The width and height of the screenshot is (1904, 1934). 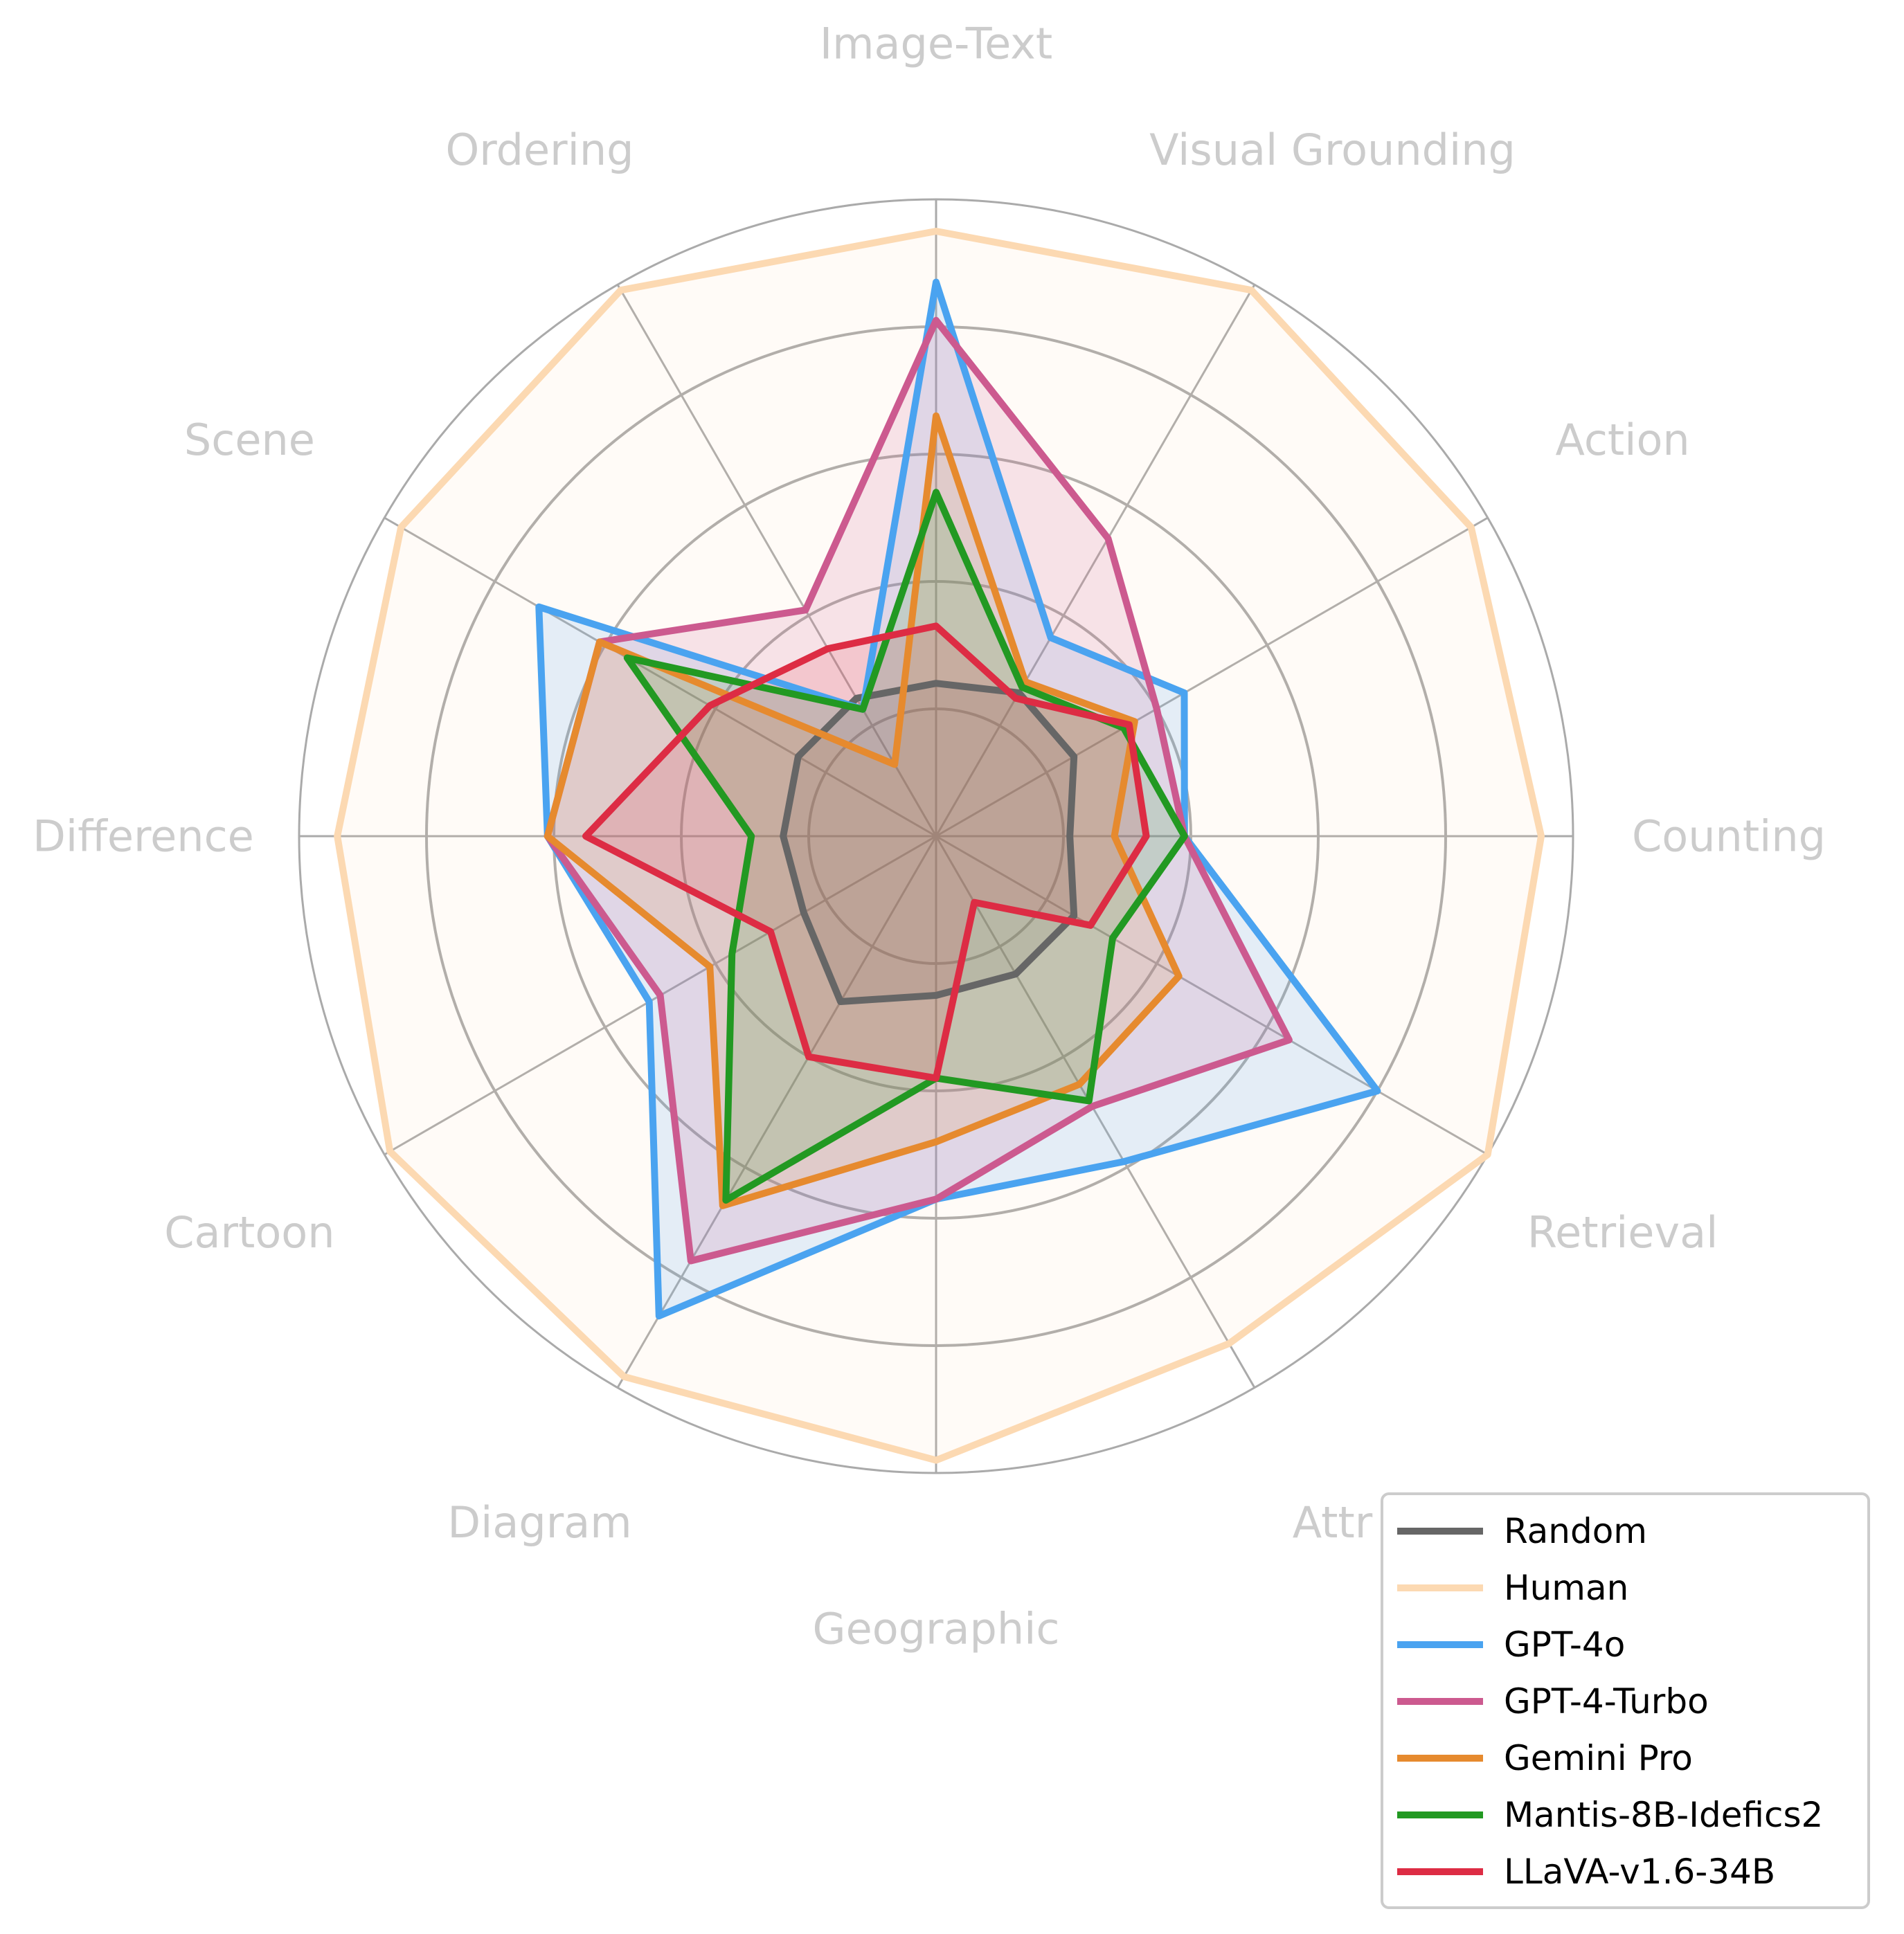 I want to click on series-fill-llava-v1-6-34b, so click(x=867, y=852).